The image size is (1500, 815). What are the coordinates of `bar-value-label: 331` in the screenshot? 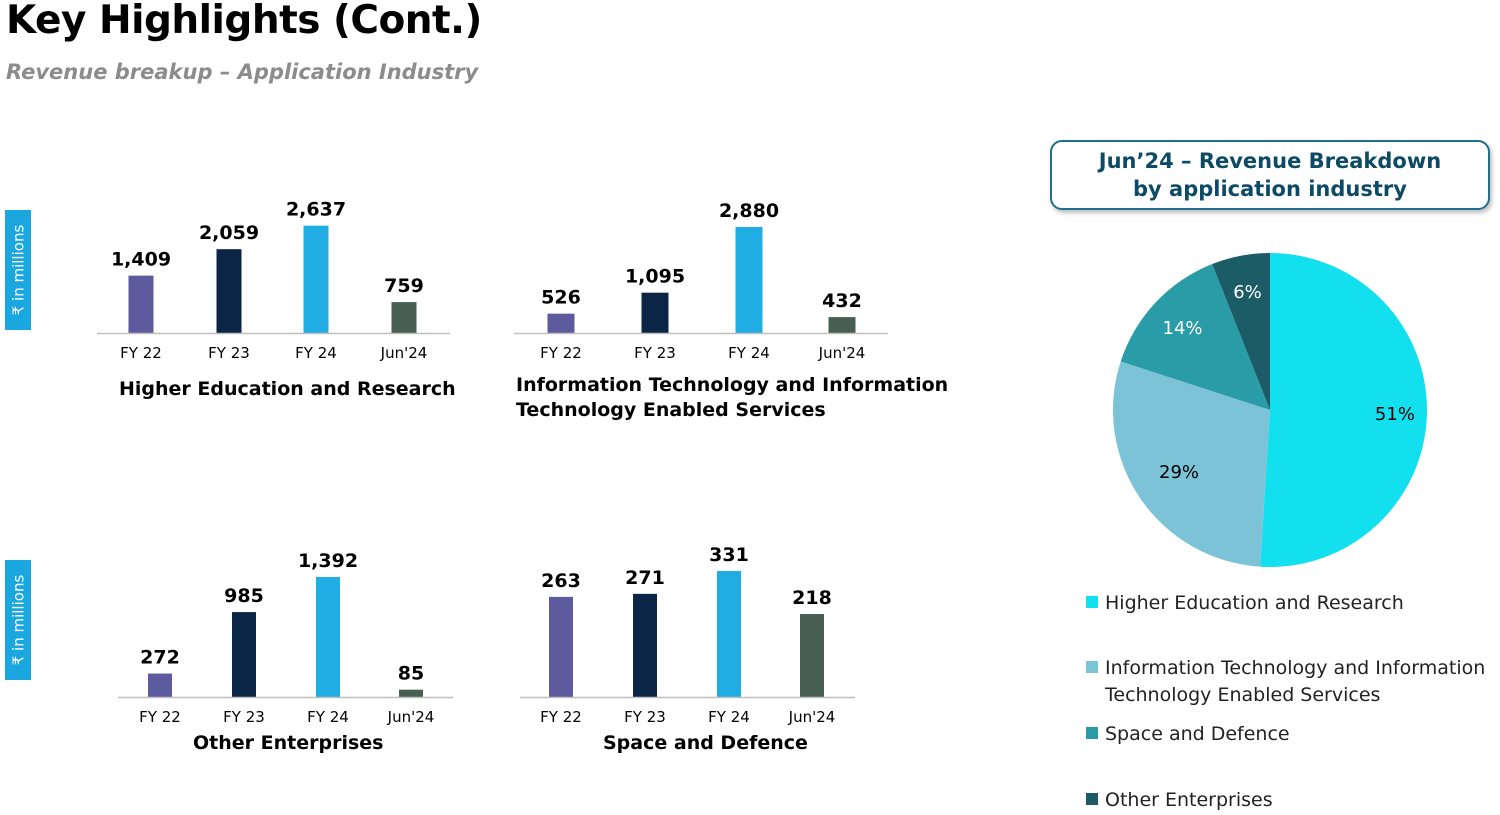 It's located at (729, 555).